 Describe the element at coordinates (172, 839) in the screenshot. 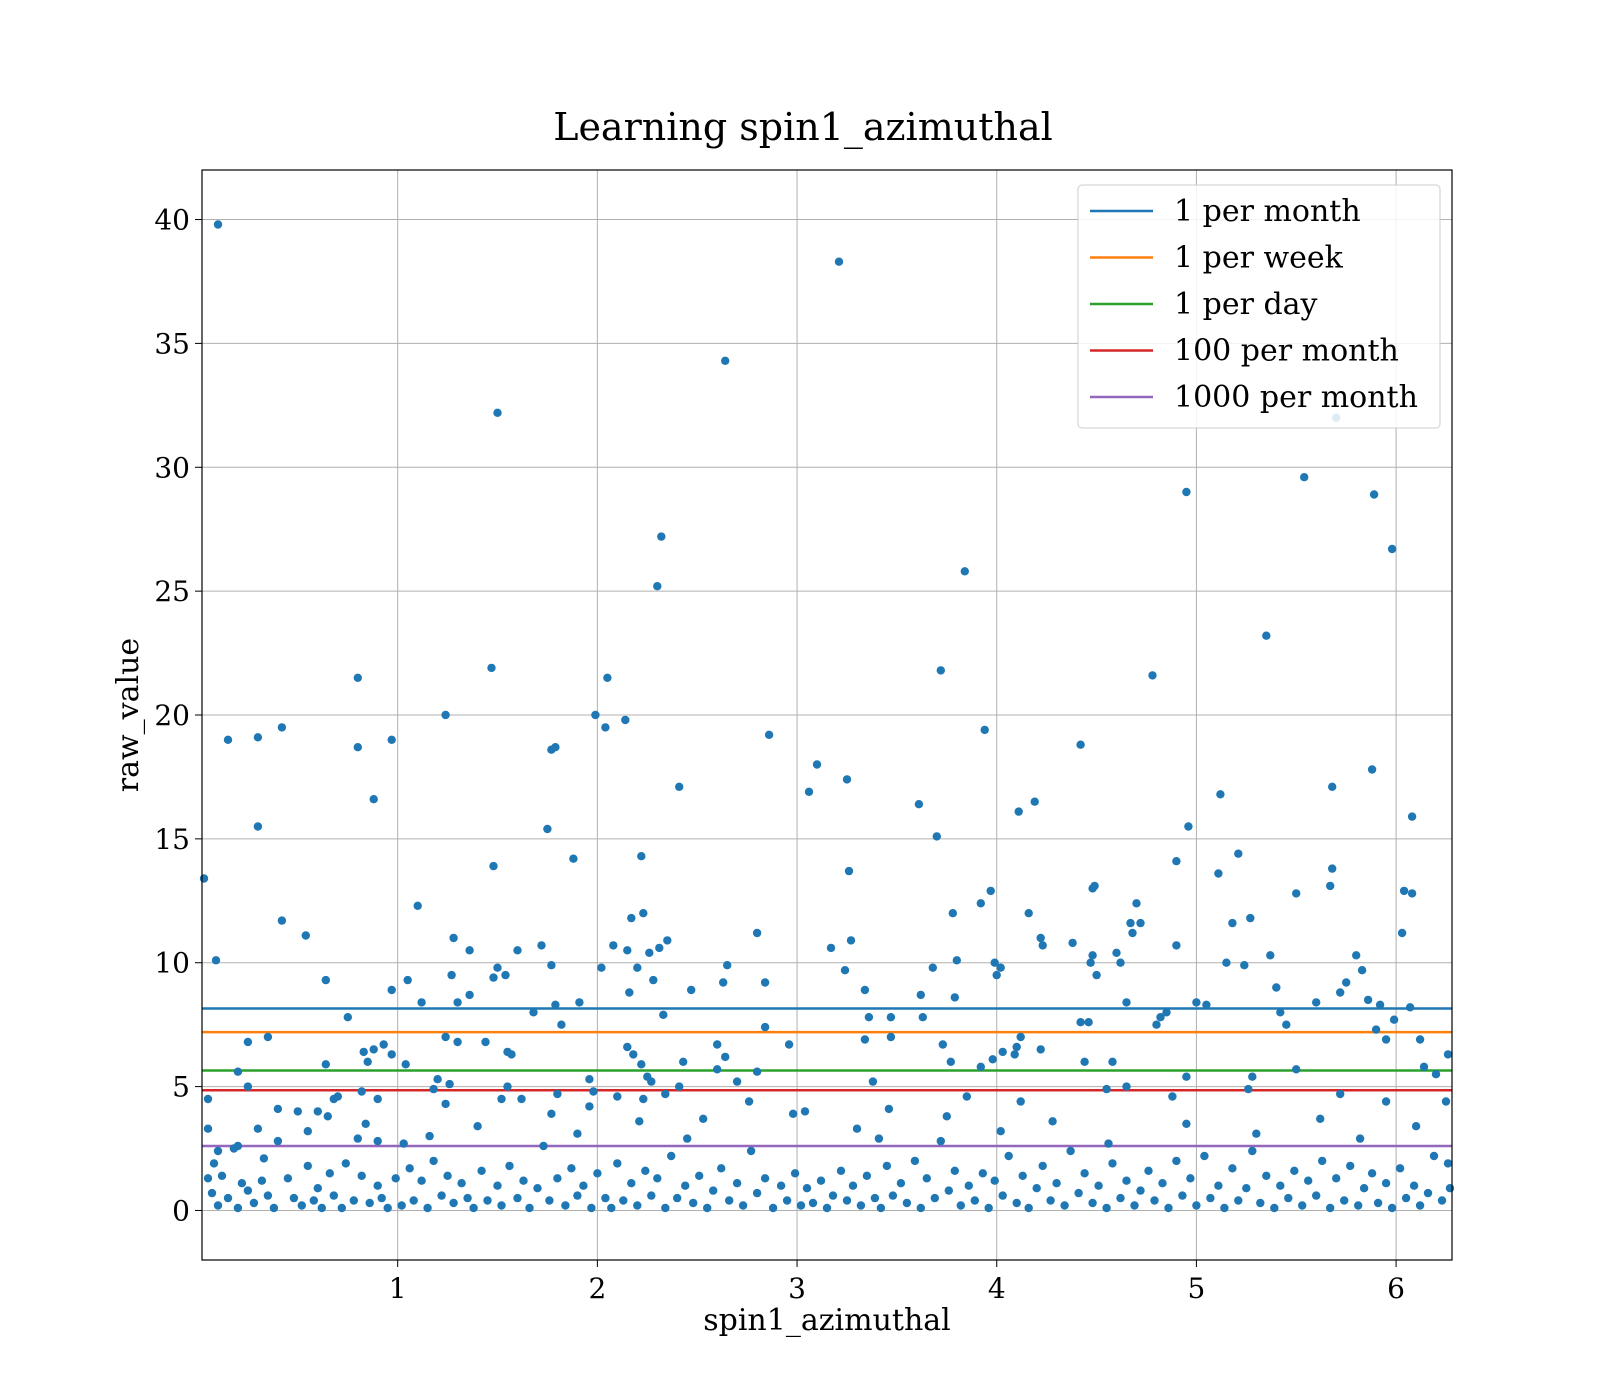

I see `y-tick-label: 15` at that location.